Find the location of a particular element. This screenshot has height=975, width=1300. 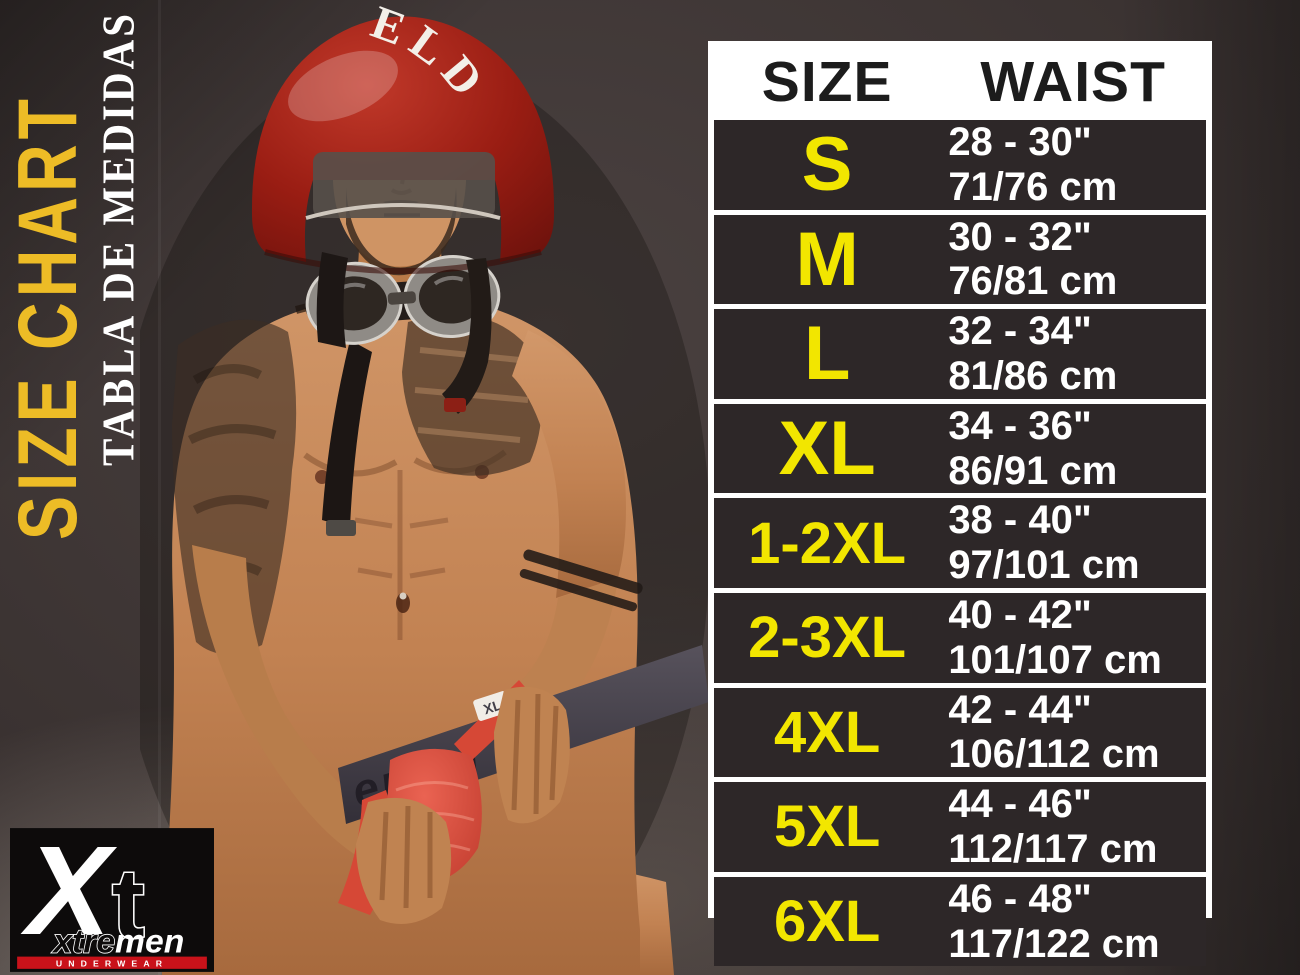

page-subtitle: TABLA DE MEDIDAS is located at coordinates (118, 238).